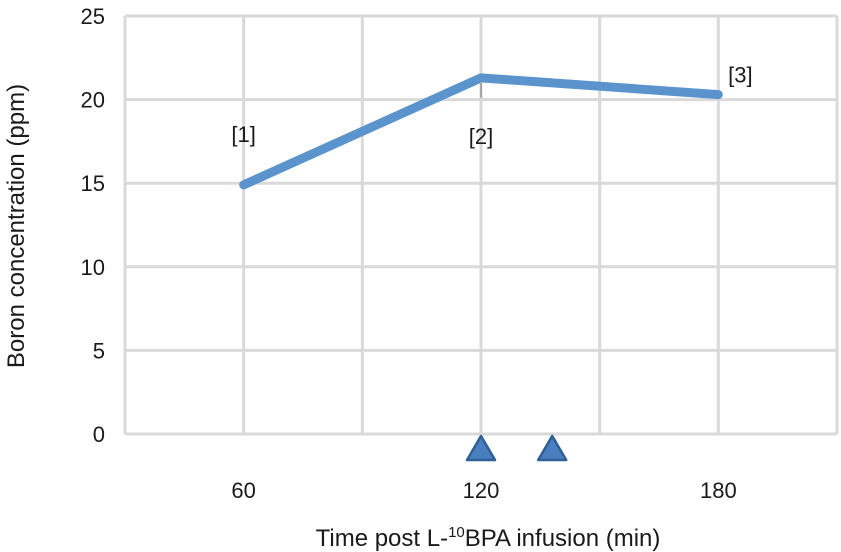 The height and width of the screenshot is (552, 841). What do you see at coordinates (99, 350) in the screenshot?
I see `y-tick-label: 5` at bounding box center [99, 350].